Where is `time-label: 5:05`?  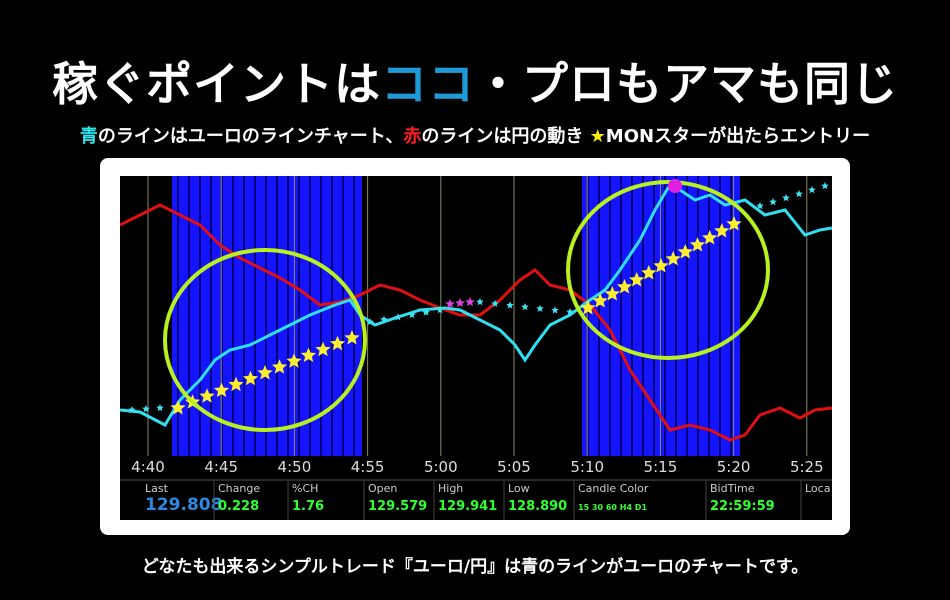
time-label: 5:05 is located at coordinates (514, 467).